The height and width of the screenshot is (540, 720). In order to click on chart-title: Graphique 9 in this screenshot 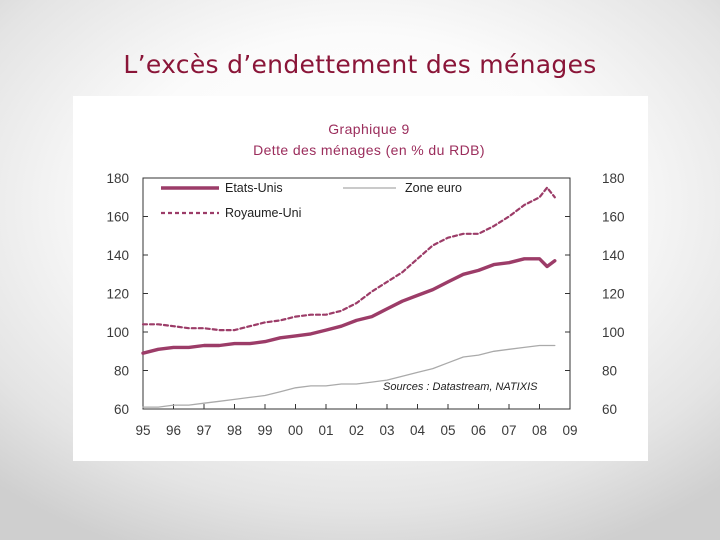, I will do `click(368, 129)`.